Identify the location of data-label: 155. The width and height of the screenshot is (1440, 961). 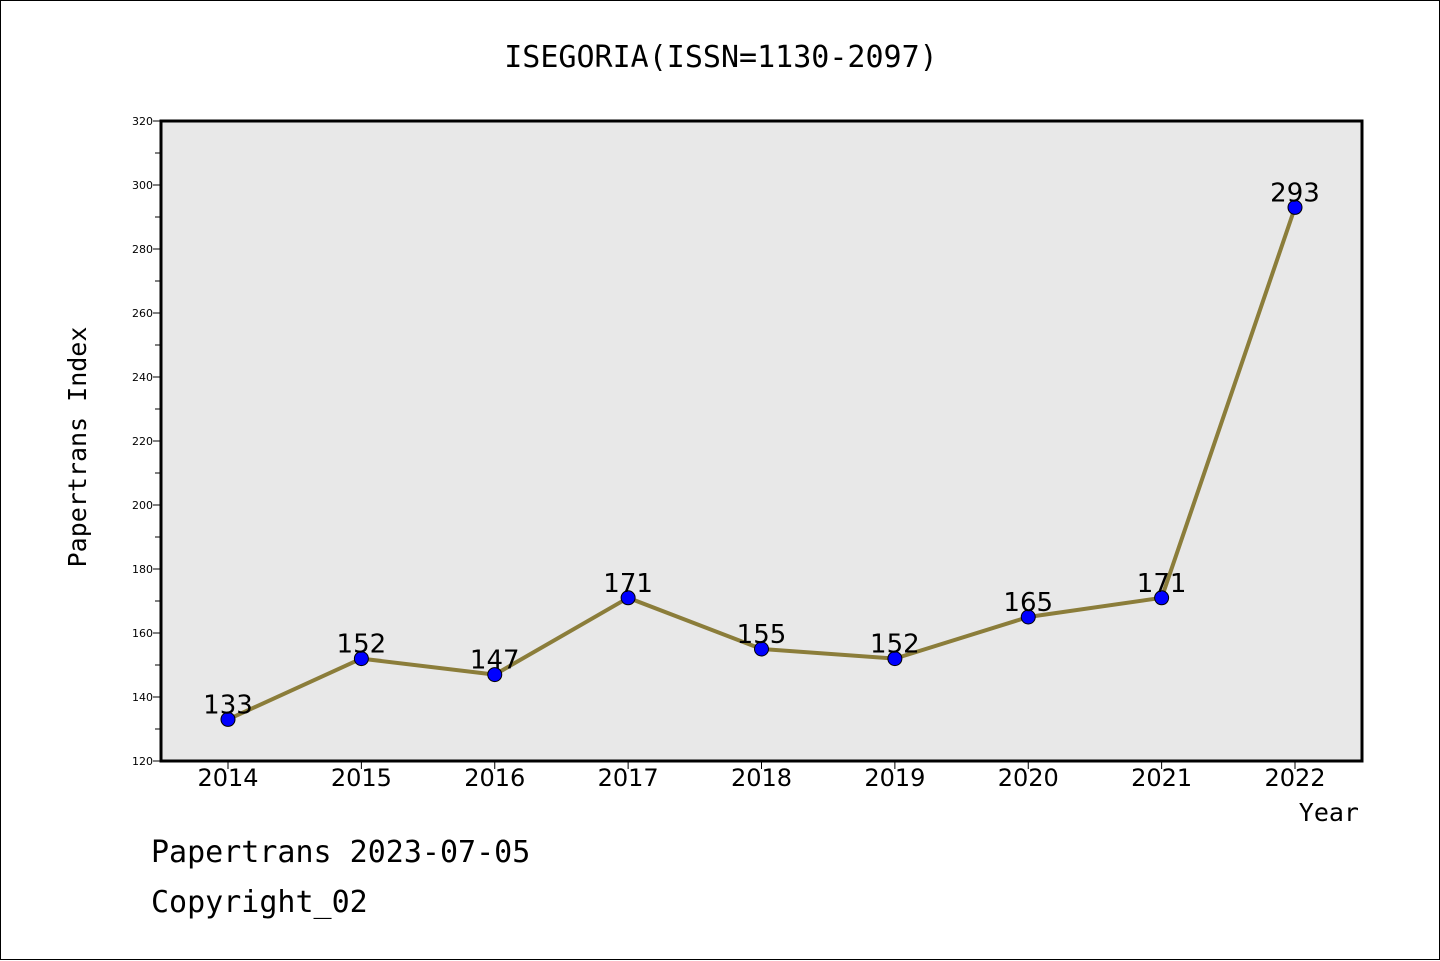
(762, 635).